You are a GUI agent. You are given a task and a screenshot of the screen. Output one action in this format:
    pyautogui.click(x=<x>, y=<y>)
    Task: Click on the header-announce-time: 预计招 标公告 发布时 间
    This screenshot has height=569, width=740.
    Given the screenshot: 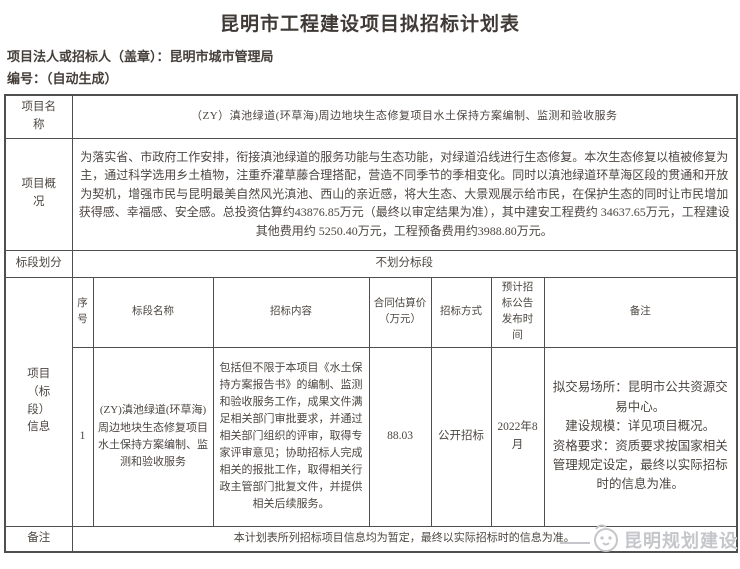 What is the action you would take?
    pyautogui.click(x=517, y=312)
    